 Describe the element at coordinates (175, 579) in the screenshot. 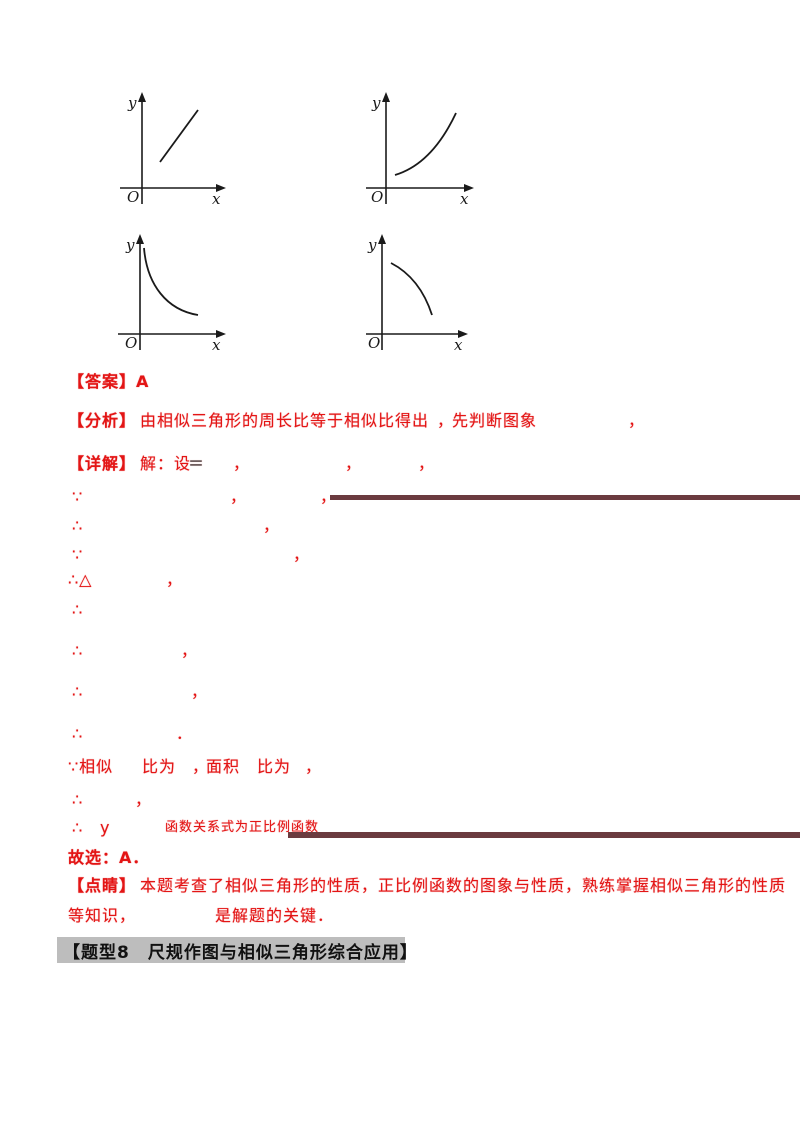

I see `red-text-fragment-6-1: ，` at that location.